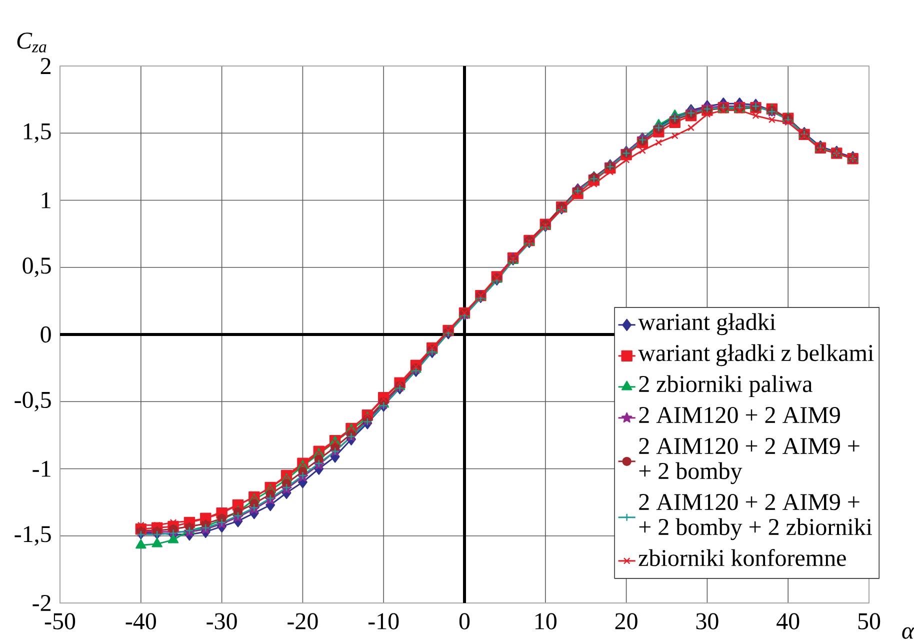  Describe the element at coordinates (707, 324) in the screenshot. I see `legend-label: wariant gładki` at that location.